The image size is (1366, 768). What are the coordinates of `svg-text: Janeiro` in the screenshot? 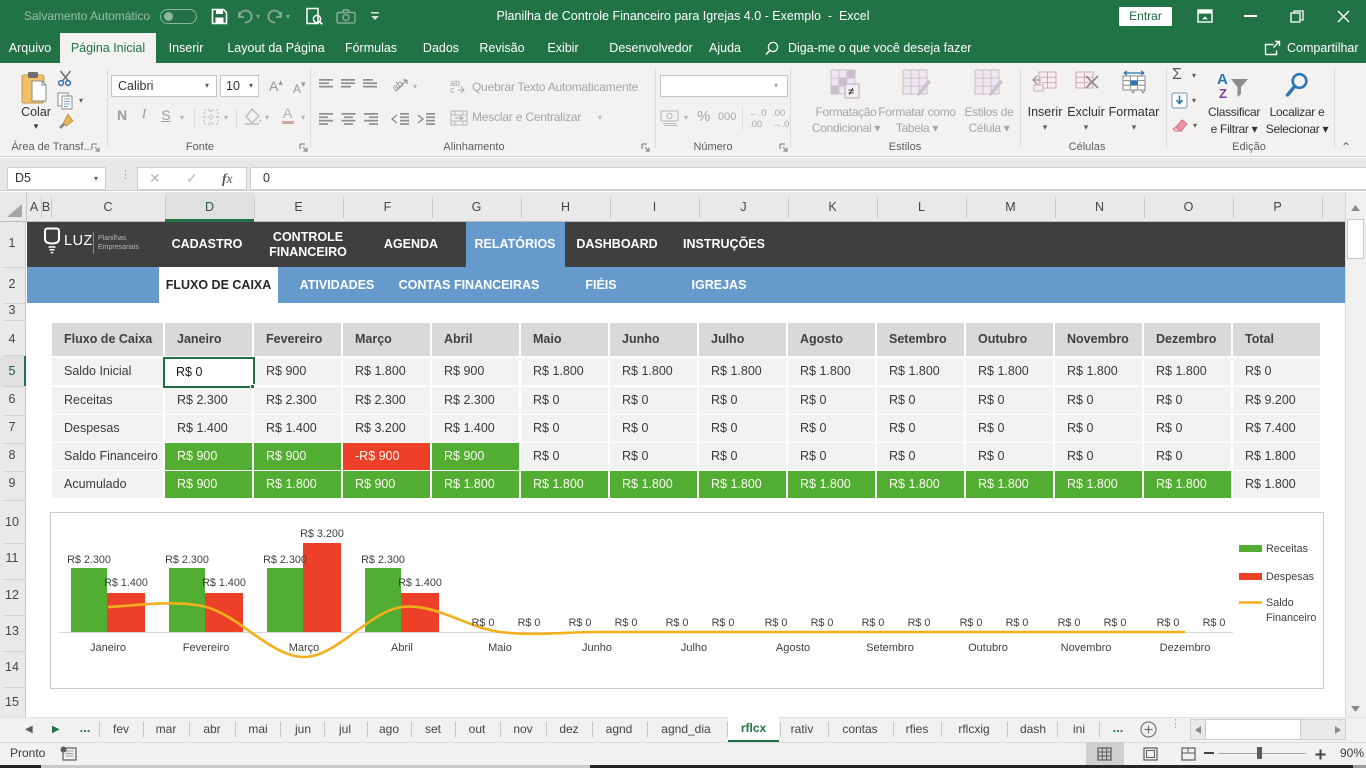 It's located at (108, 648).